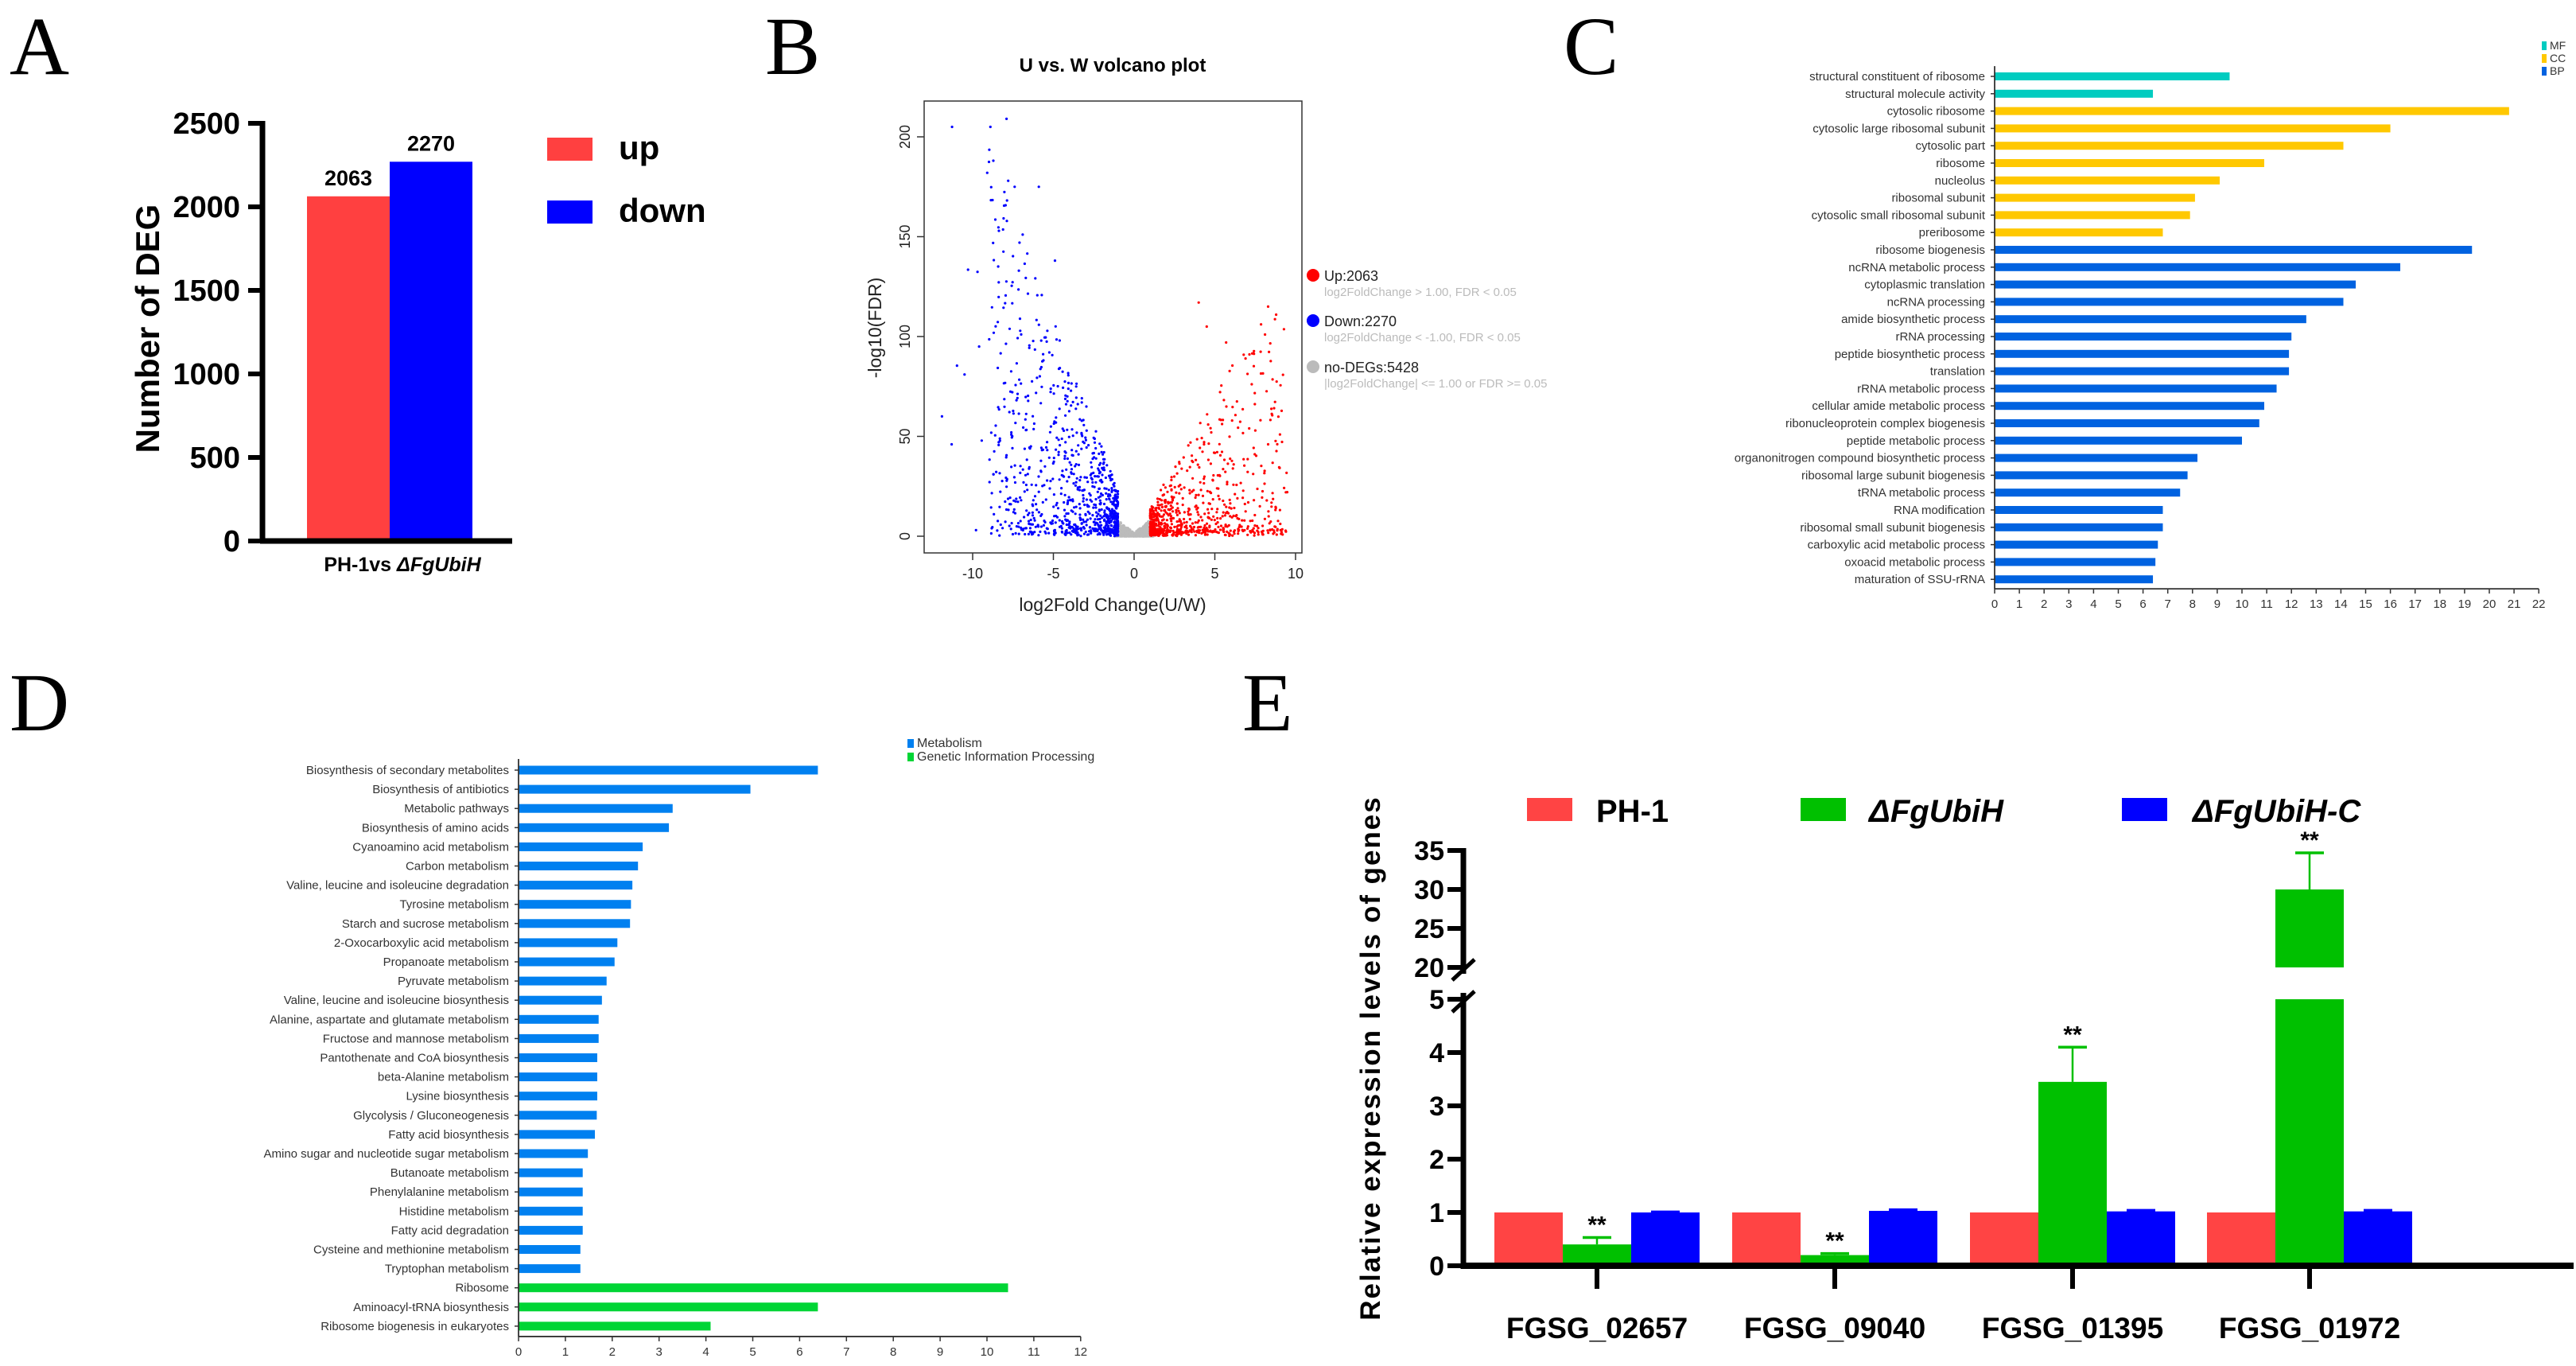  I want to click on x-tick-label: 9, so click(940, 1352).